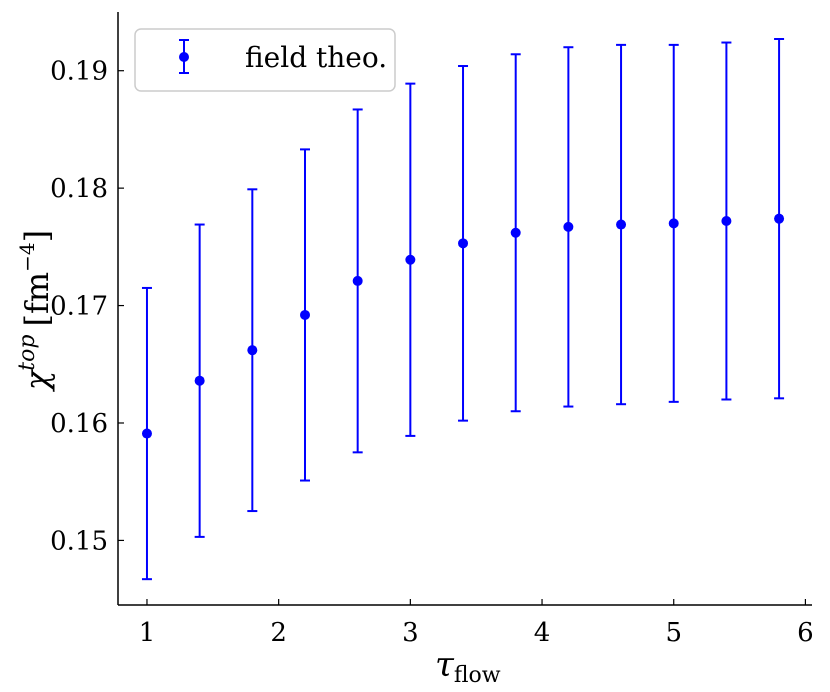 Image resolution: width=830 pixels, height=692 pixels. What do you see at coordinates (673, 633) in the screenshot?
I see `x-tick-label: 5` at bounding box center [673, 633].